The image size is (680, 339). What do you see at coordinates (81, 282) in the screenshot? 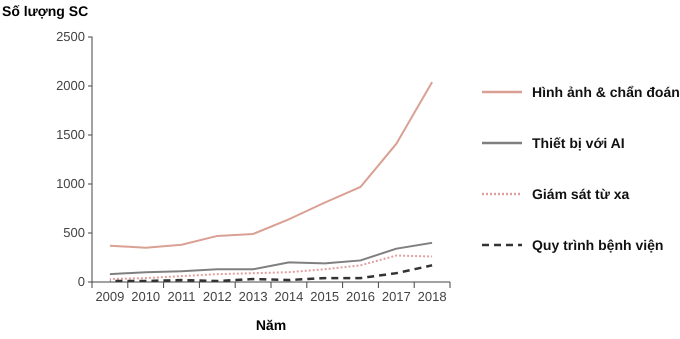
I see `y-tick-label: 0` at bounding box center [81, 282].